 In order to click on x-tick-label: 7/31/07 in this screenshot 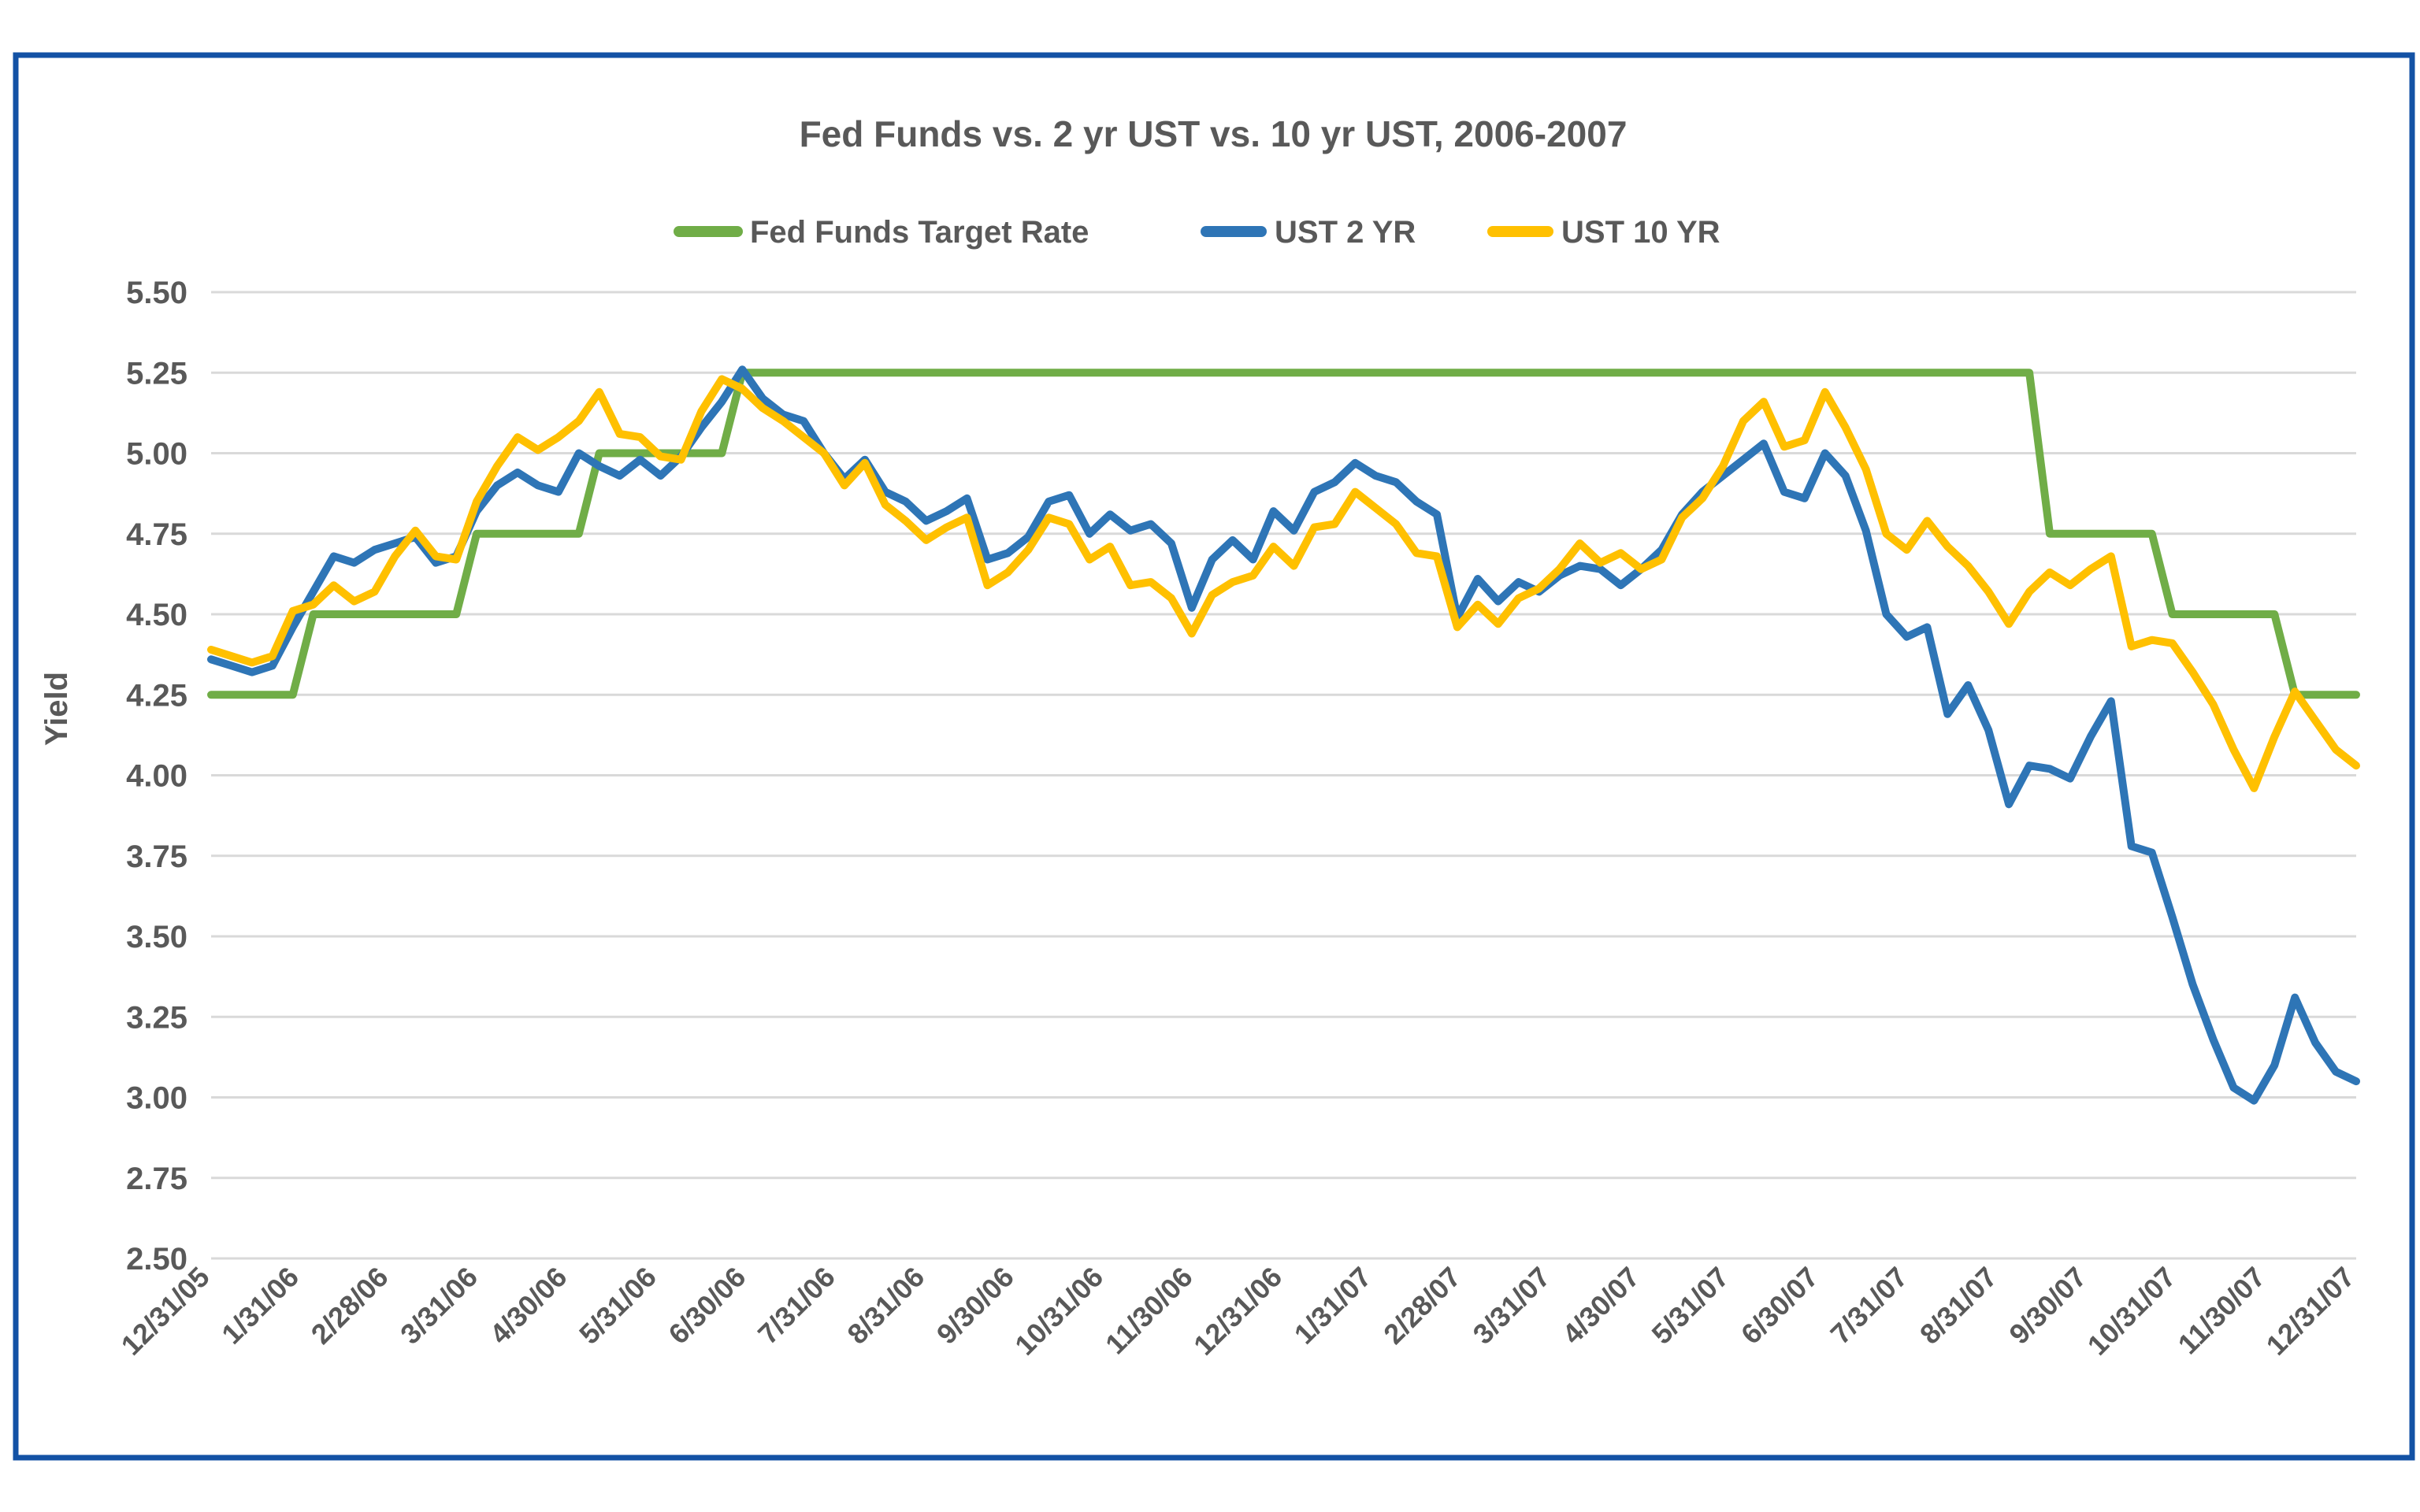, I will do `click(1868, 1306)`.